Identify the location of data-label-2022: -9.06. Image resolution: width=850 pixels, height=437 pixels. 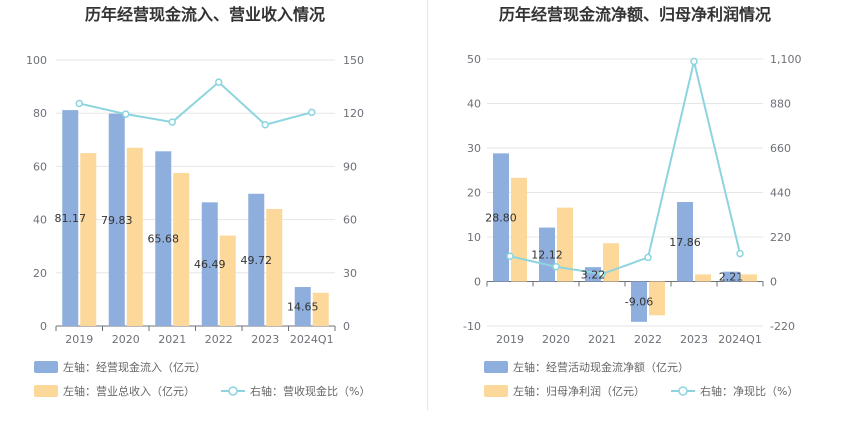
(639, 302).